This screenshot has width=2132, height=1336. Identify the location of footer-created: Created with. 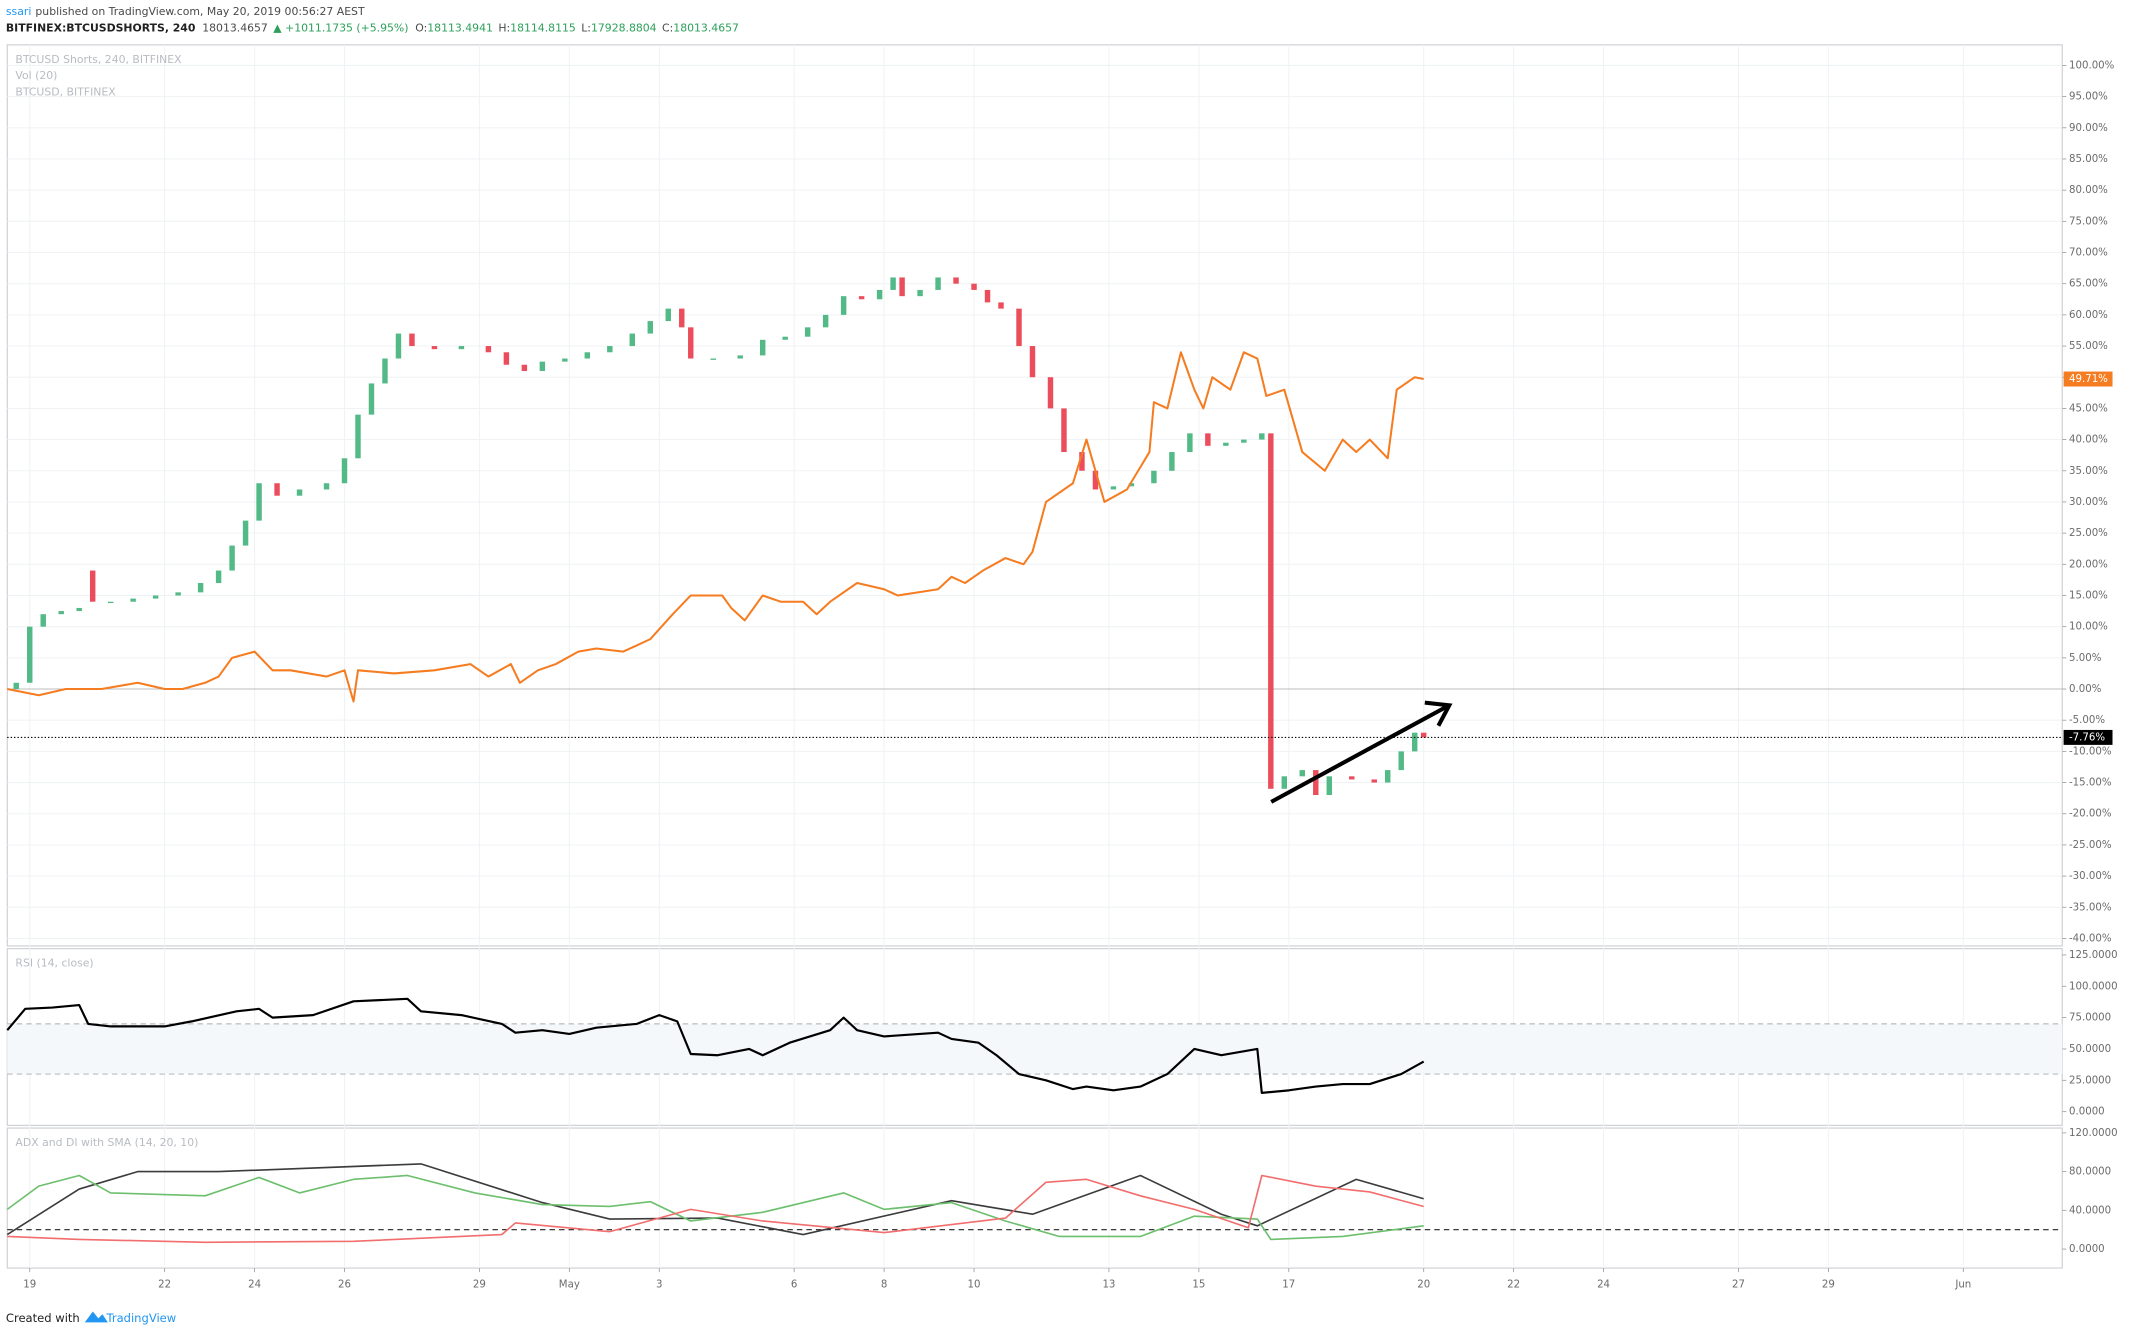
(43, 1318).